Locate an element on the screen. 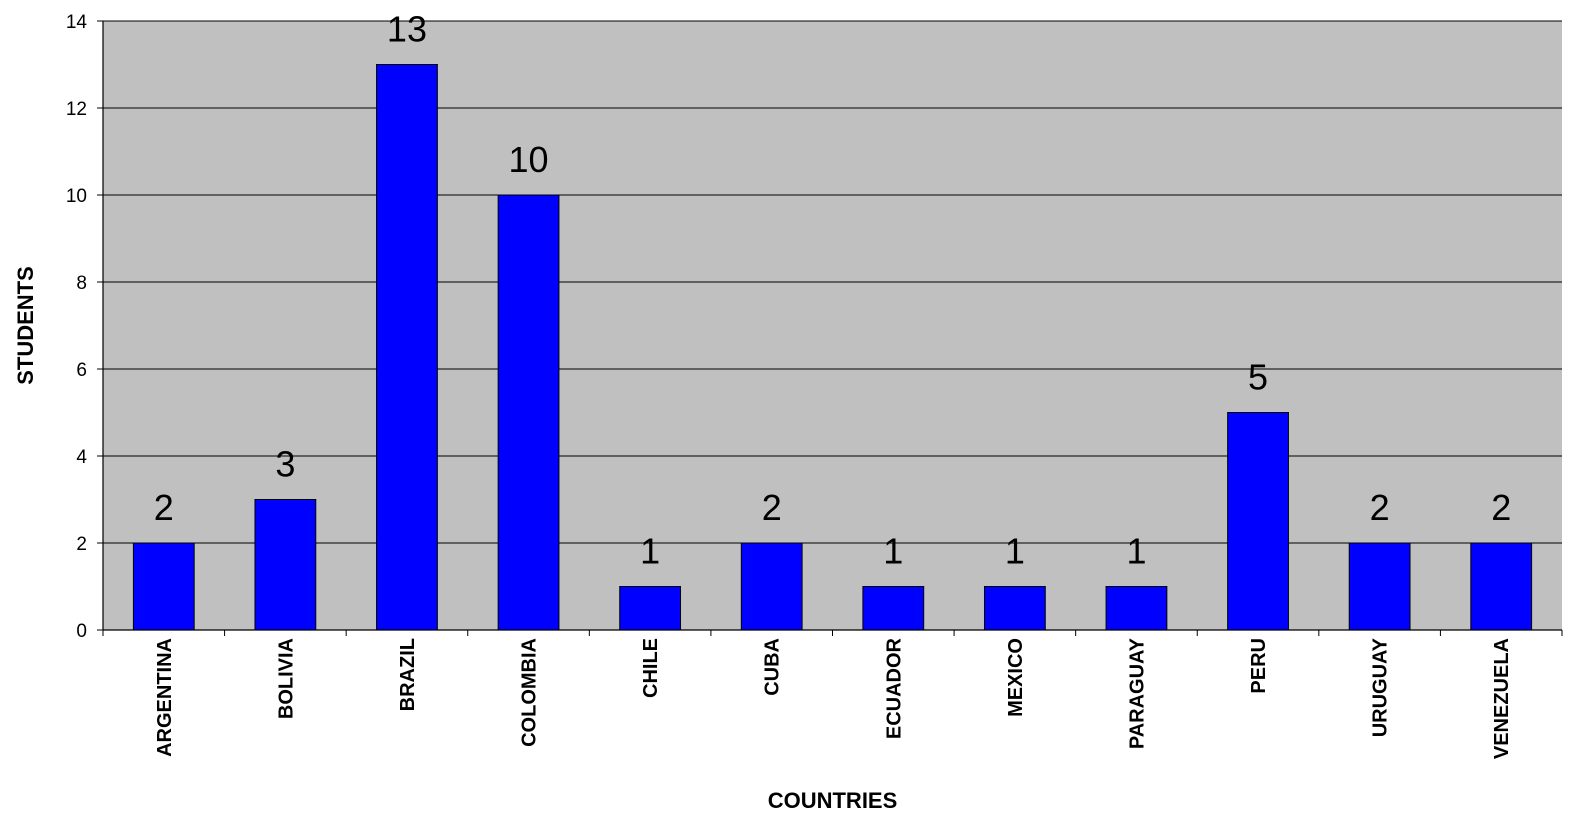  y-tick-label: 14 is located at coordinates (77, 22).